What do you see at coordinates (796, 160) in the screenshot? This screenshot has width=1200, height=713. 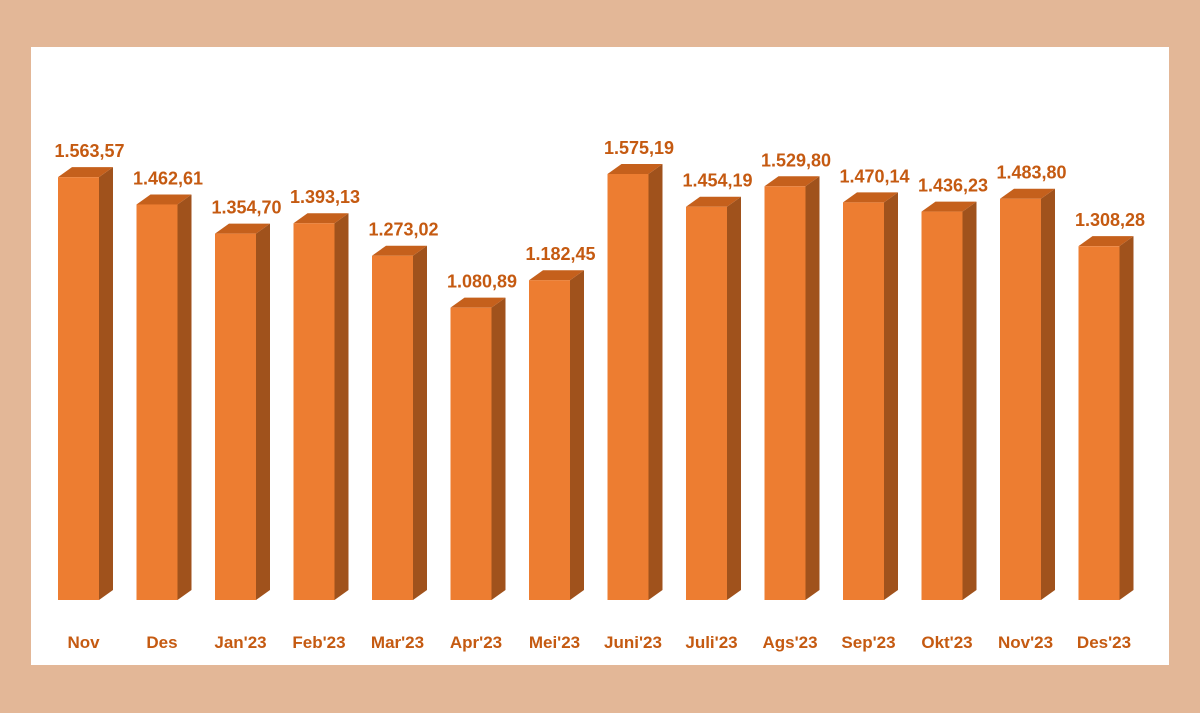 I see `data-label-10: 1.529,80` at bounding box center [796, 160].